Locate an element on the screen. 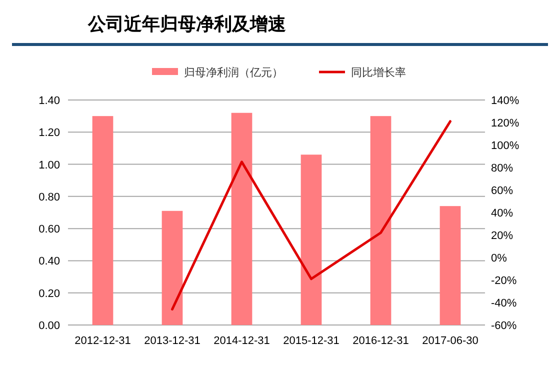  x-tick-label: 2015-12-31 is located at coordinates (311, 341).